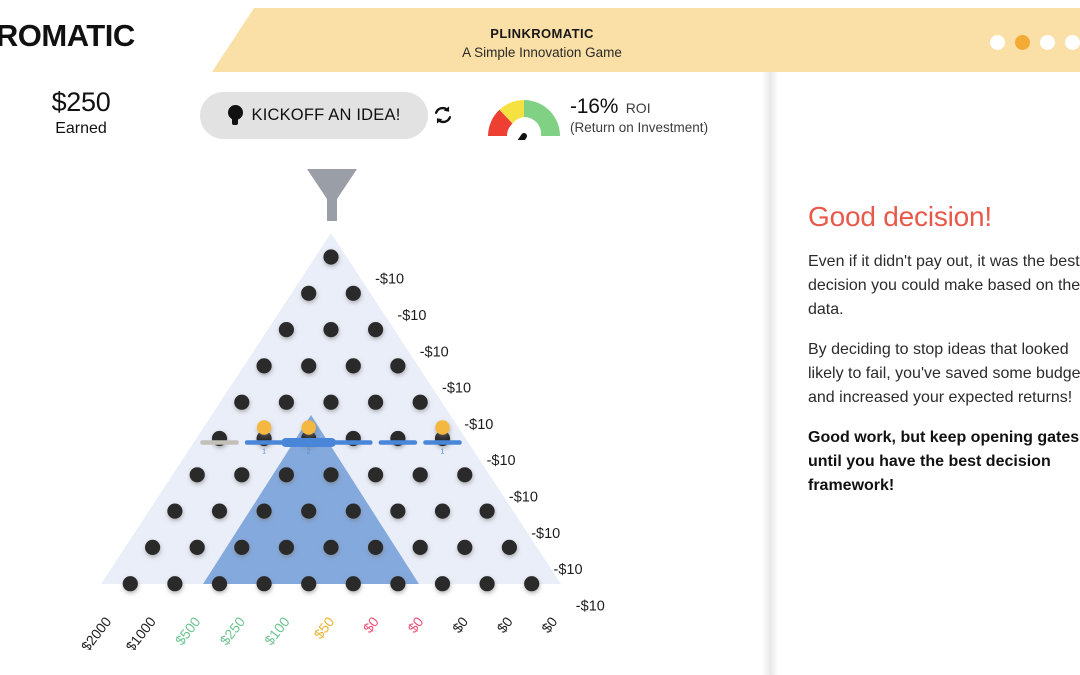 Image resolution: width=1080 pixels, height=675 pixels. I want to click on stat-budget: 0 t, so click(13, 113).